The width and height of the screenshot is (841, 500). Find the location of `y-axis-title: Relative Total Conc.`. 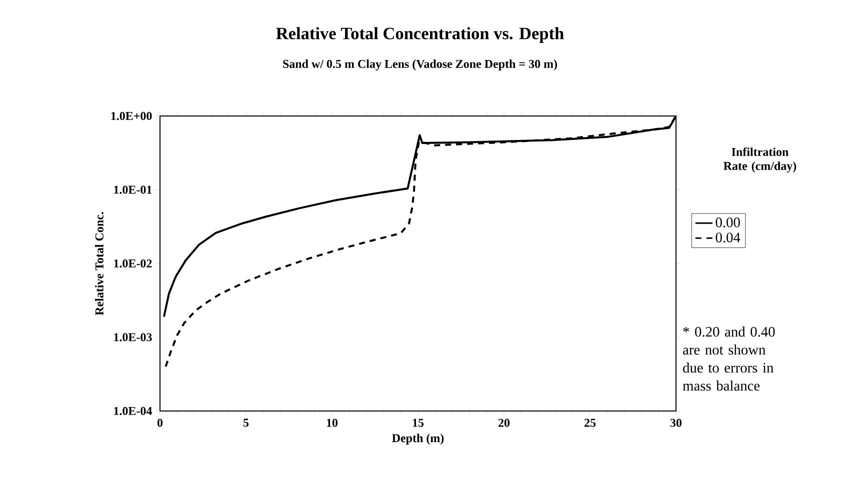

y-axis-title: Relative Total Conc. is located at coordinates (99, 264).